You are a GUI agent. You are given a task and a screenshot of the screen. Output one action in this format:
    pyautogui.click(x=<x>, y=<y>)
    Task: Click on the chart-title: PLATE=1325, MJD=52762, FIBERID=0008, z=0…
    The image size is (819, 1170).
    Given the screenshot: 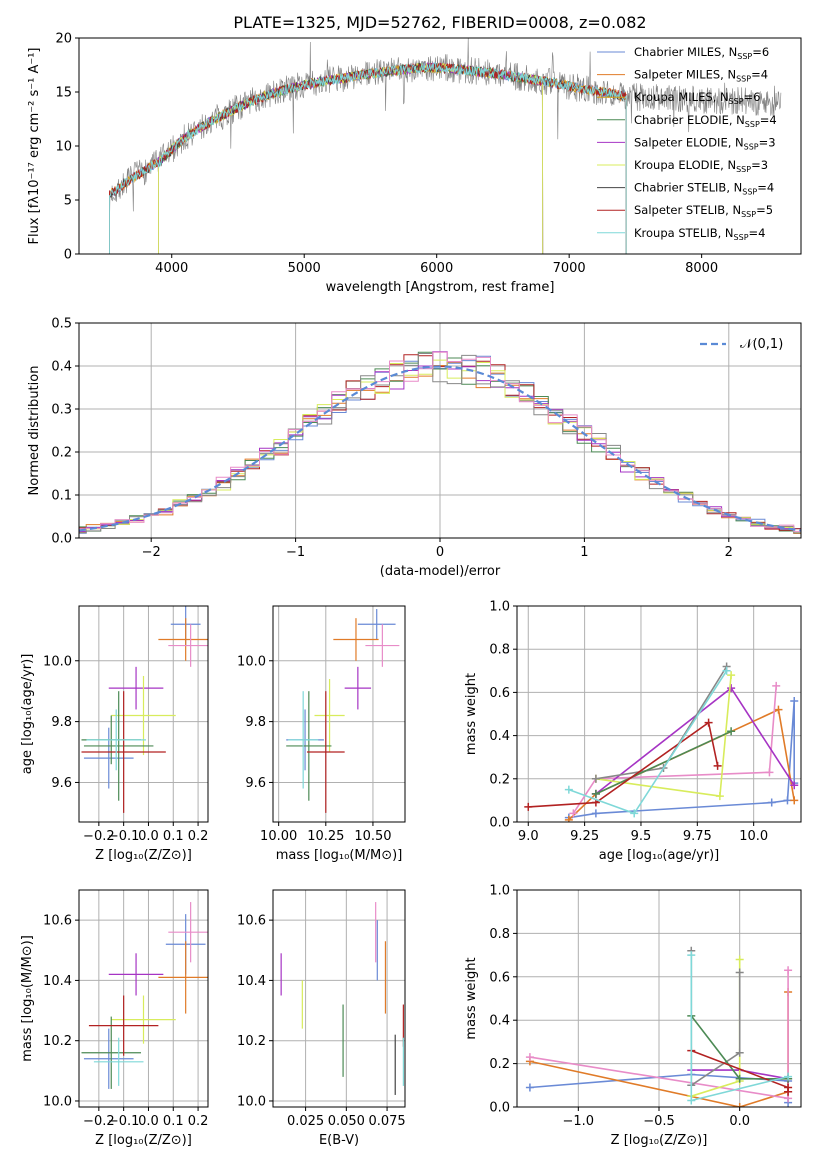 What is the action you would take?
    pyautogui.click(x=439, y=22)
    